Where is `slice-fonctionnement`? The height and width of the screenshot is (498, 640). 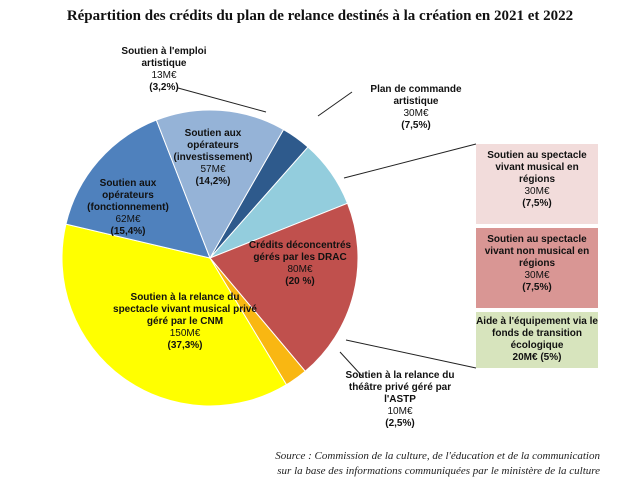 slice-fonctionnement is located at coordinates (138, 189).